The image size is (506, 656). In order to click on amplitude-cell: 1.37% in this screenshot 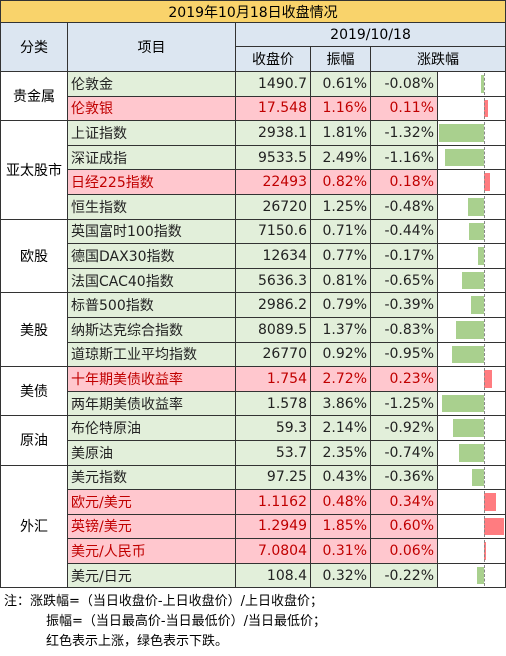, I will do `click(340, 329)`.